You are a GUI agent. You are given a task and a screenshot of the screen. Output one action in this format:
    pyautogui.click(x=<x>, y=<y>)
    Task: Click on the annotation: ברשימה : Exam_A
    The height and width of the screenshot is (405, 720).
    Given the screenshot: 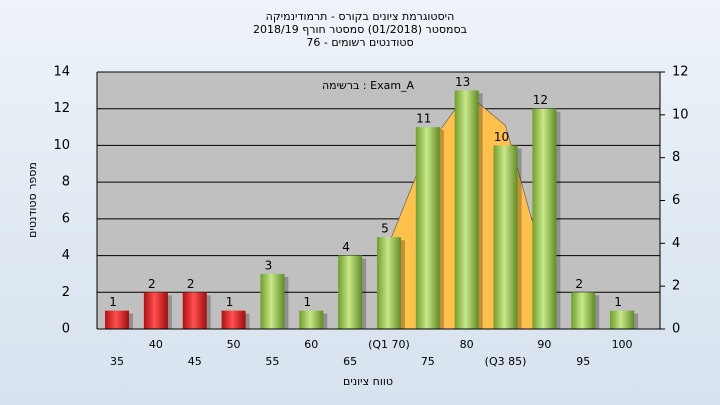 What is the action you would take?
    pyautogui.click(x=368, y=85)
    